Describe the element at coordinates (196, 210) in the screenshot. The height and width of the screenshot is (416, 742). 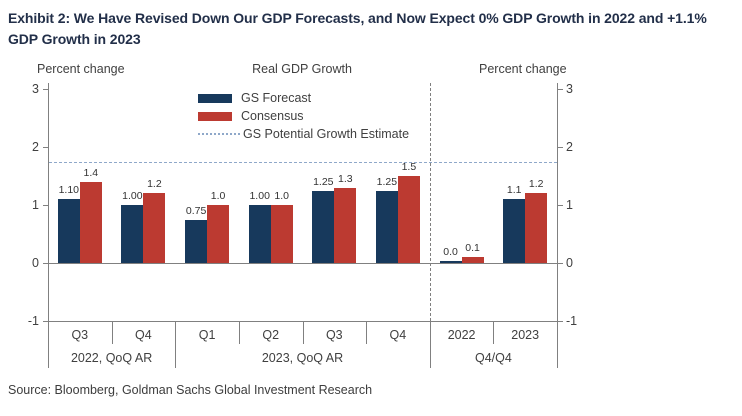
I see `gs-forecast-value-label: 0.75` at that location.